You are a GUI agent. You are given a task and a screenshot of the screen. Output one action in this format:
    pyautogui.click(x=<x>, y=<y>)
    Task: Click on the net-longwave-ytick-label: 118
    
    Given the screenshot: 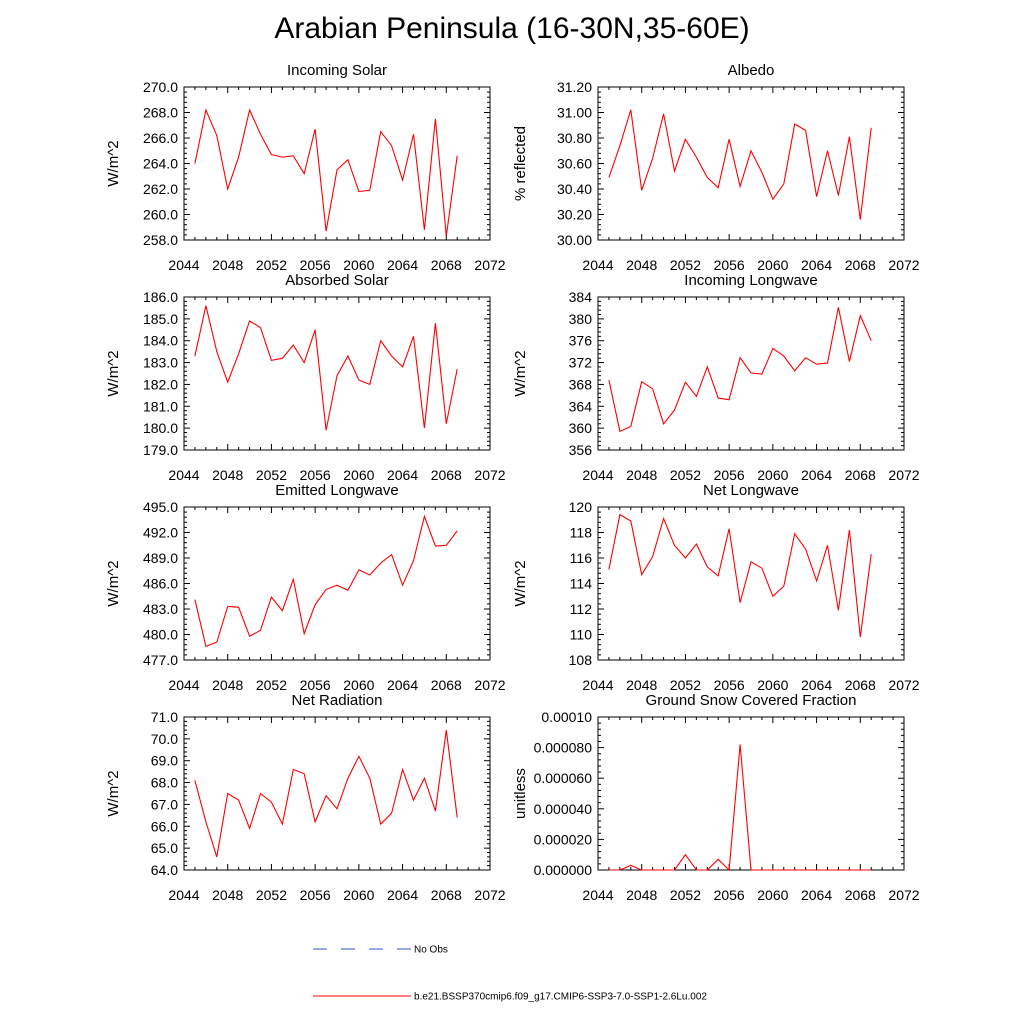 What is the action you would take?
    pyautogui.click(x=581, y=533)
    